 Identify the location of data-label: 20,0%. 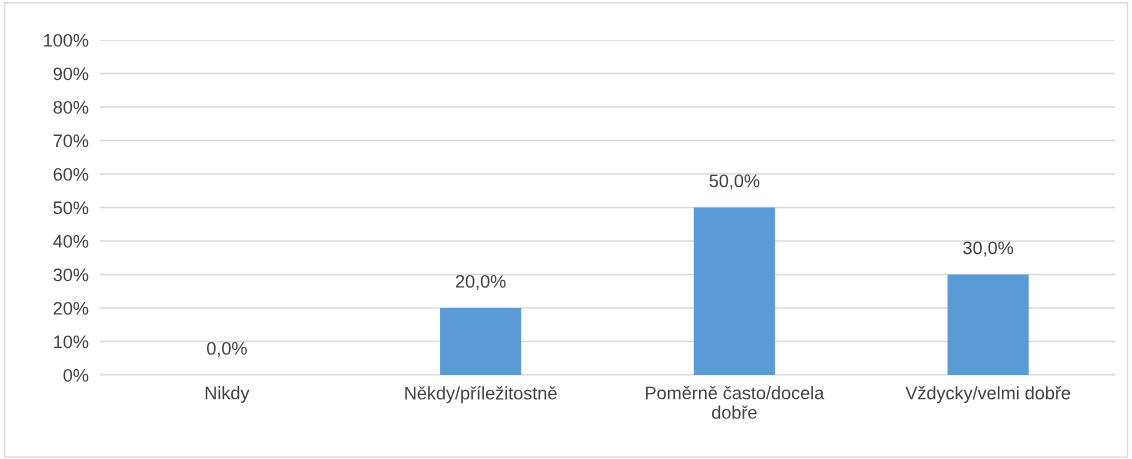
(480, 282).